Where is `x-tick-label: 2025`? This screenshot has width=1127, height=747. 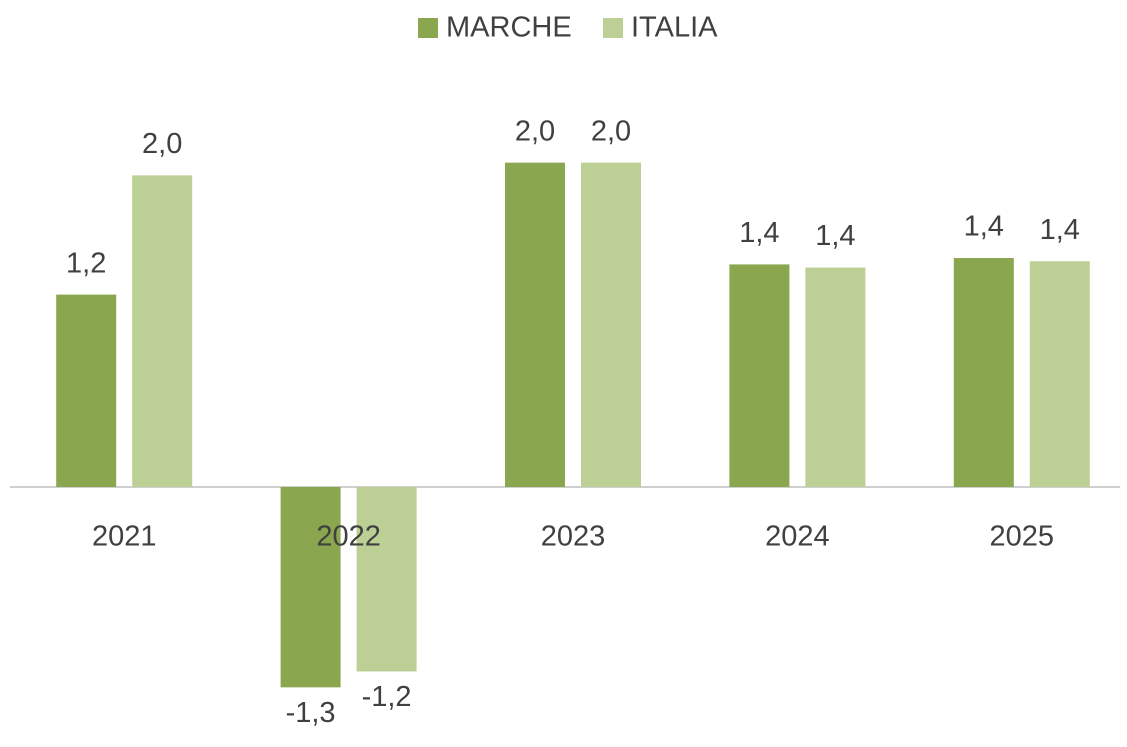 x-tick-label: 2025 is located at coordinates (1022, 537).